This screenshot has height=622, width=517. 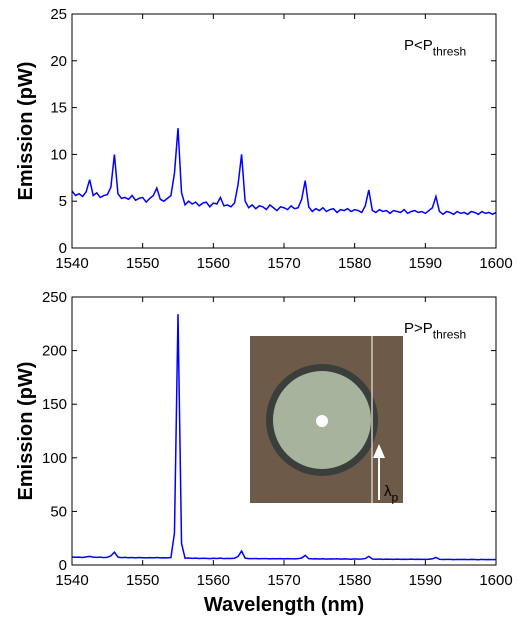 I want to click on y-tick-label: 250, so click(x=54, y=297).